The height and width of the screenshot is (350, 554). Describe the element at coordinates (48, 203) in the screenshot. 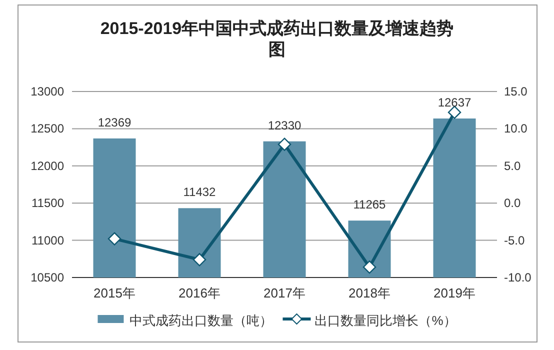

I see `y-tick-label: 11500` at that location.